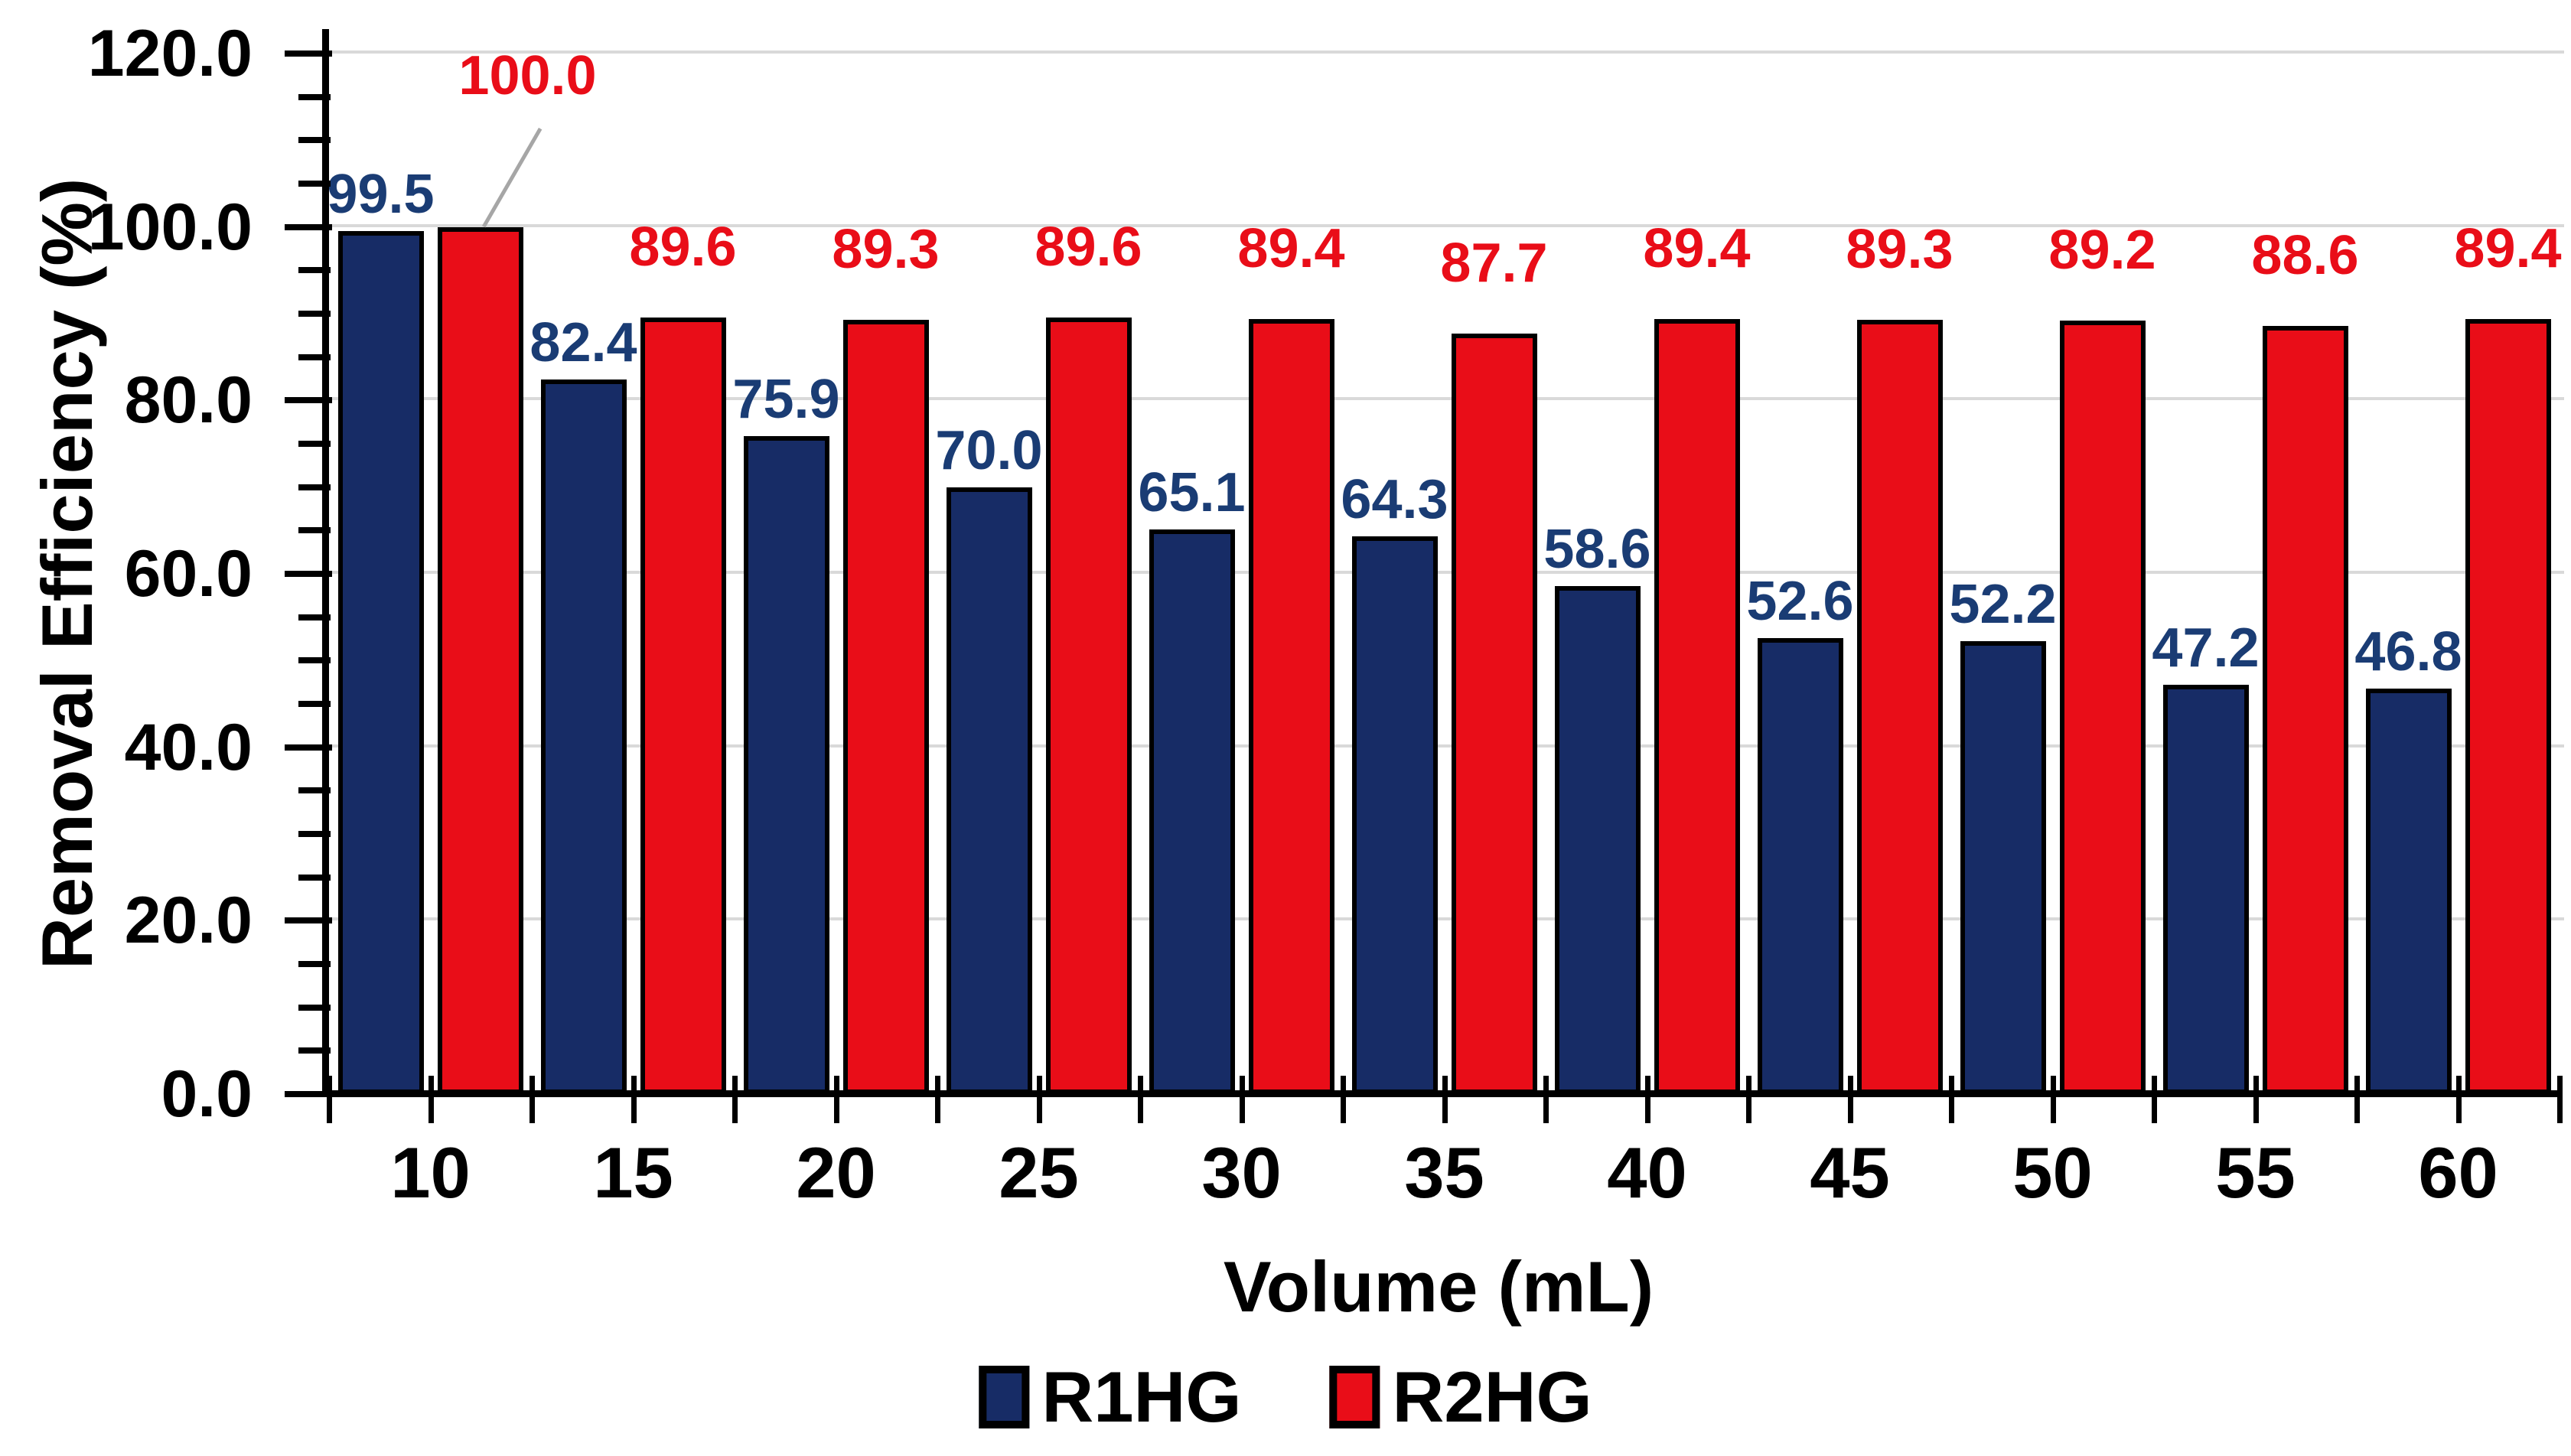 Image resolution: width=2571 pixels, height=1456 pixels. I want to click on x-axis-tick-label: 55, so click(2255, 1172).